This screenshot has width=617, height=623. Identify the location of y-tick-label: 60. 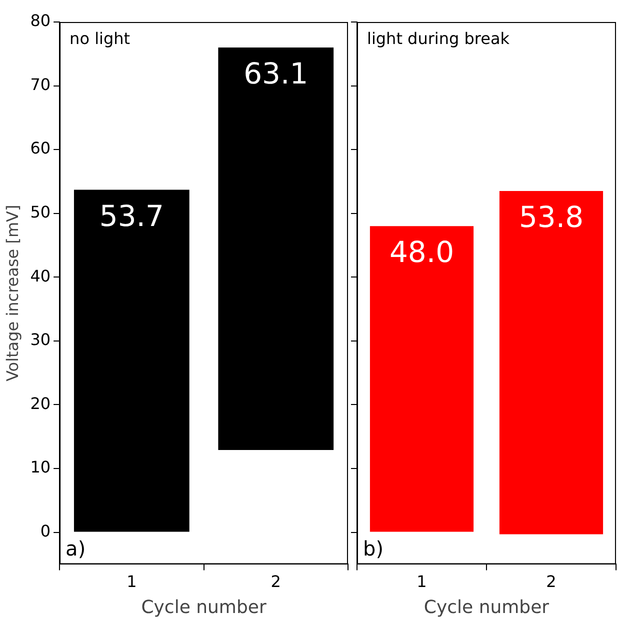
(40, 148).